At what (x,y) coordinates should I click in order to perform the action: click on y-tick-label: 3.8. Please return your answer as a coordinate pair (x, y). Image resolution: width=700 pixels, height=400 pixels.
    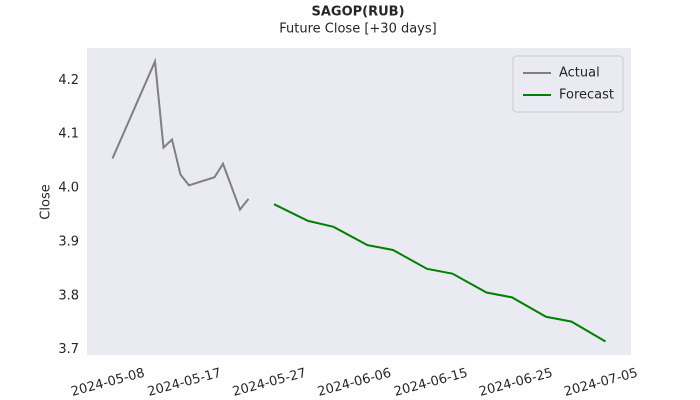
    Looking at the image, I should click on (68, 295).